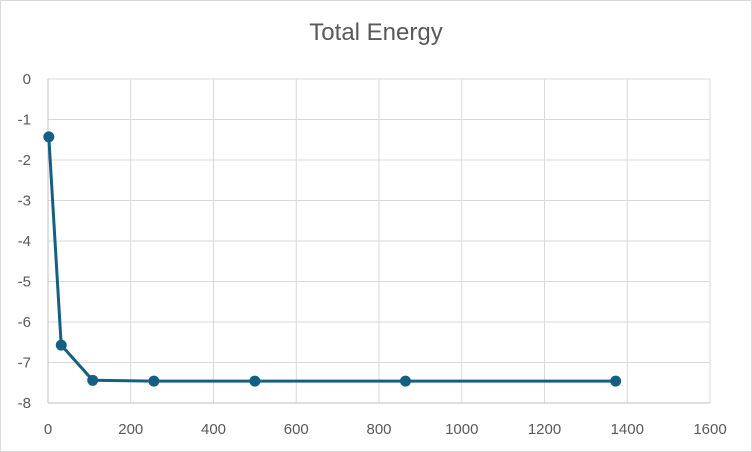 Image resolution: width=752 pixels, height=452 pixels. Describe the element at coordinates (296, 429) in the screenshot. I see `x-tick-label: 600` at that location.